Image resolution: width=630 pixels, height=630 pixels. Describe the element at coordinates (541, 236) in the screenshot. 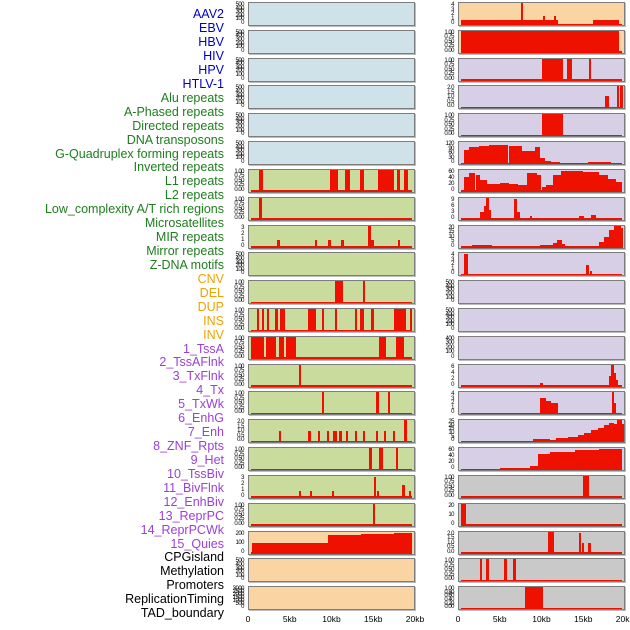

I see `track-panel-7-enh` at that location.